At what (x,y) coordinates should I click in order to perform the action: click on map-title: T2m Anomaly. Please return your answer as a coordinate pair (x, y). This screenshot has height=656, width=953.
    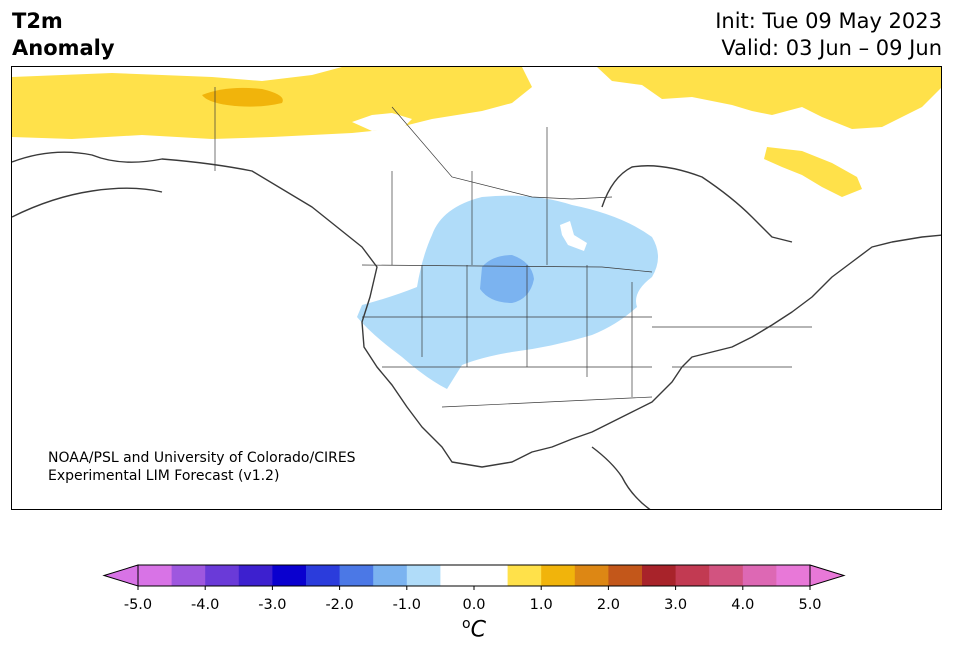
    Looking at the image, I should click on (63, 35).